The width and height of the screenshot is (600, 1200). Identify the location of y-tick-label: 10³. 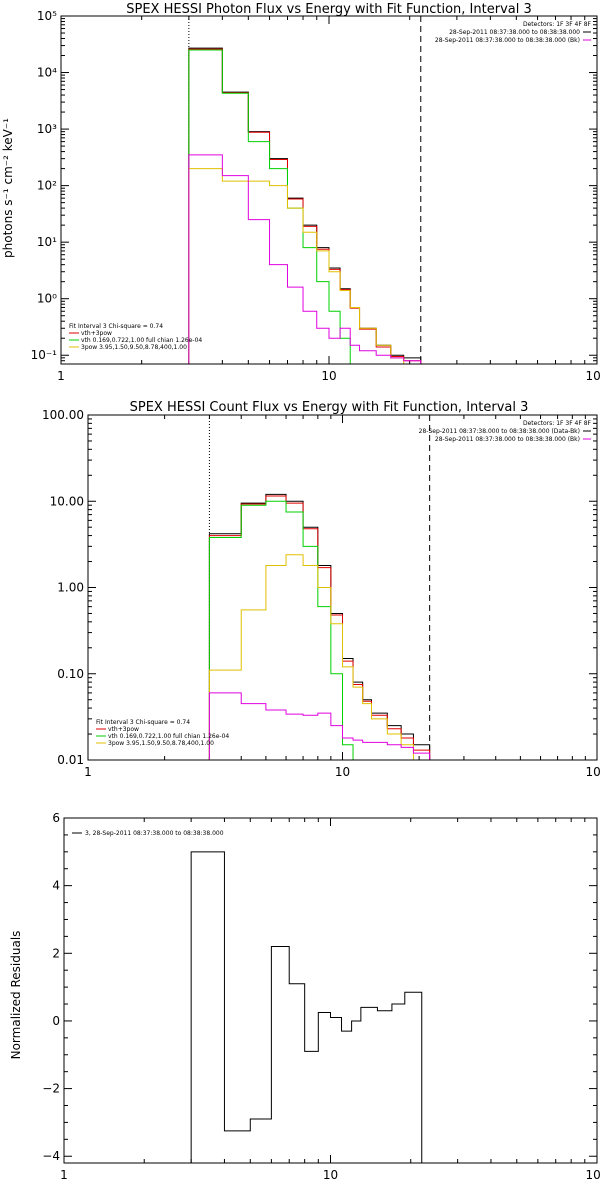
(47, 129).